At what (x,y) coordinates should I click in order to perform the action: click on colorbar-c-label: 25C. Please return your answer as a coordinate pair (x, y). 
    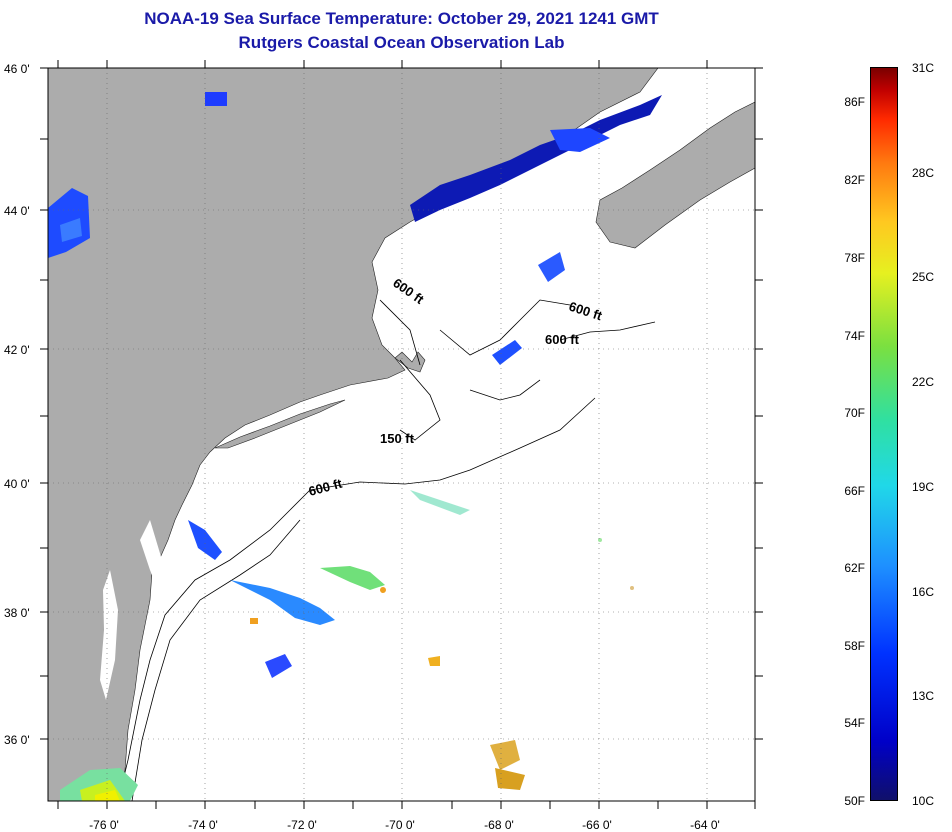
    Looking at the image, I should click on (923, 277).